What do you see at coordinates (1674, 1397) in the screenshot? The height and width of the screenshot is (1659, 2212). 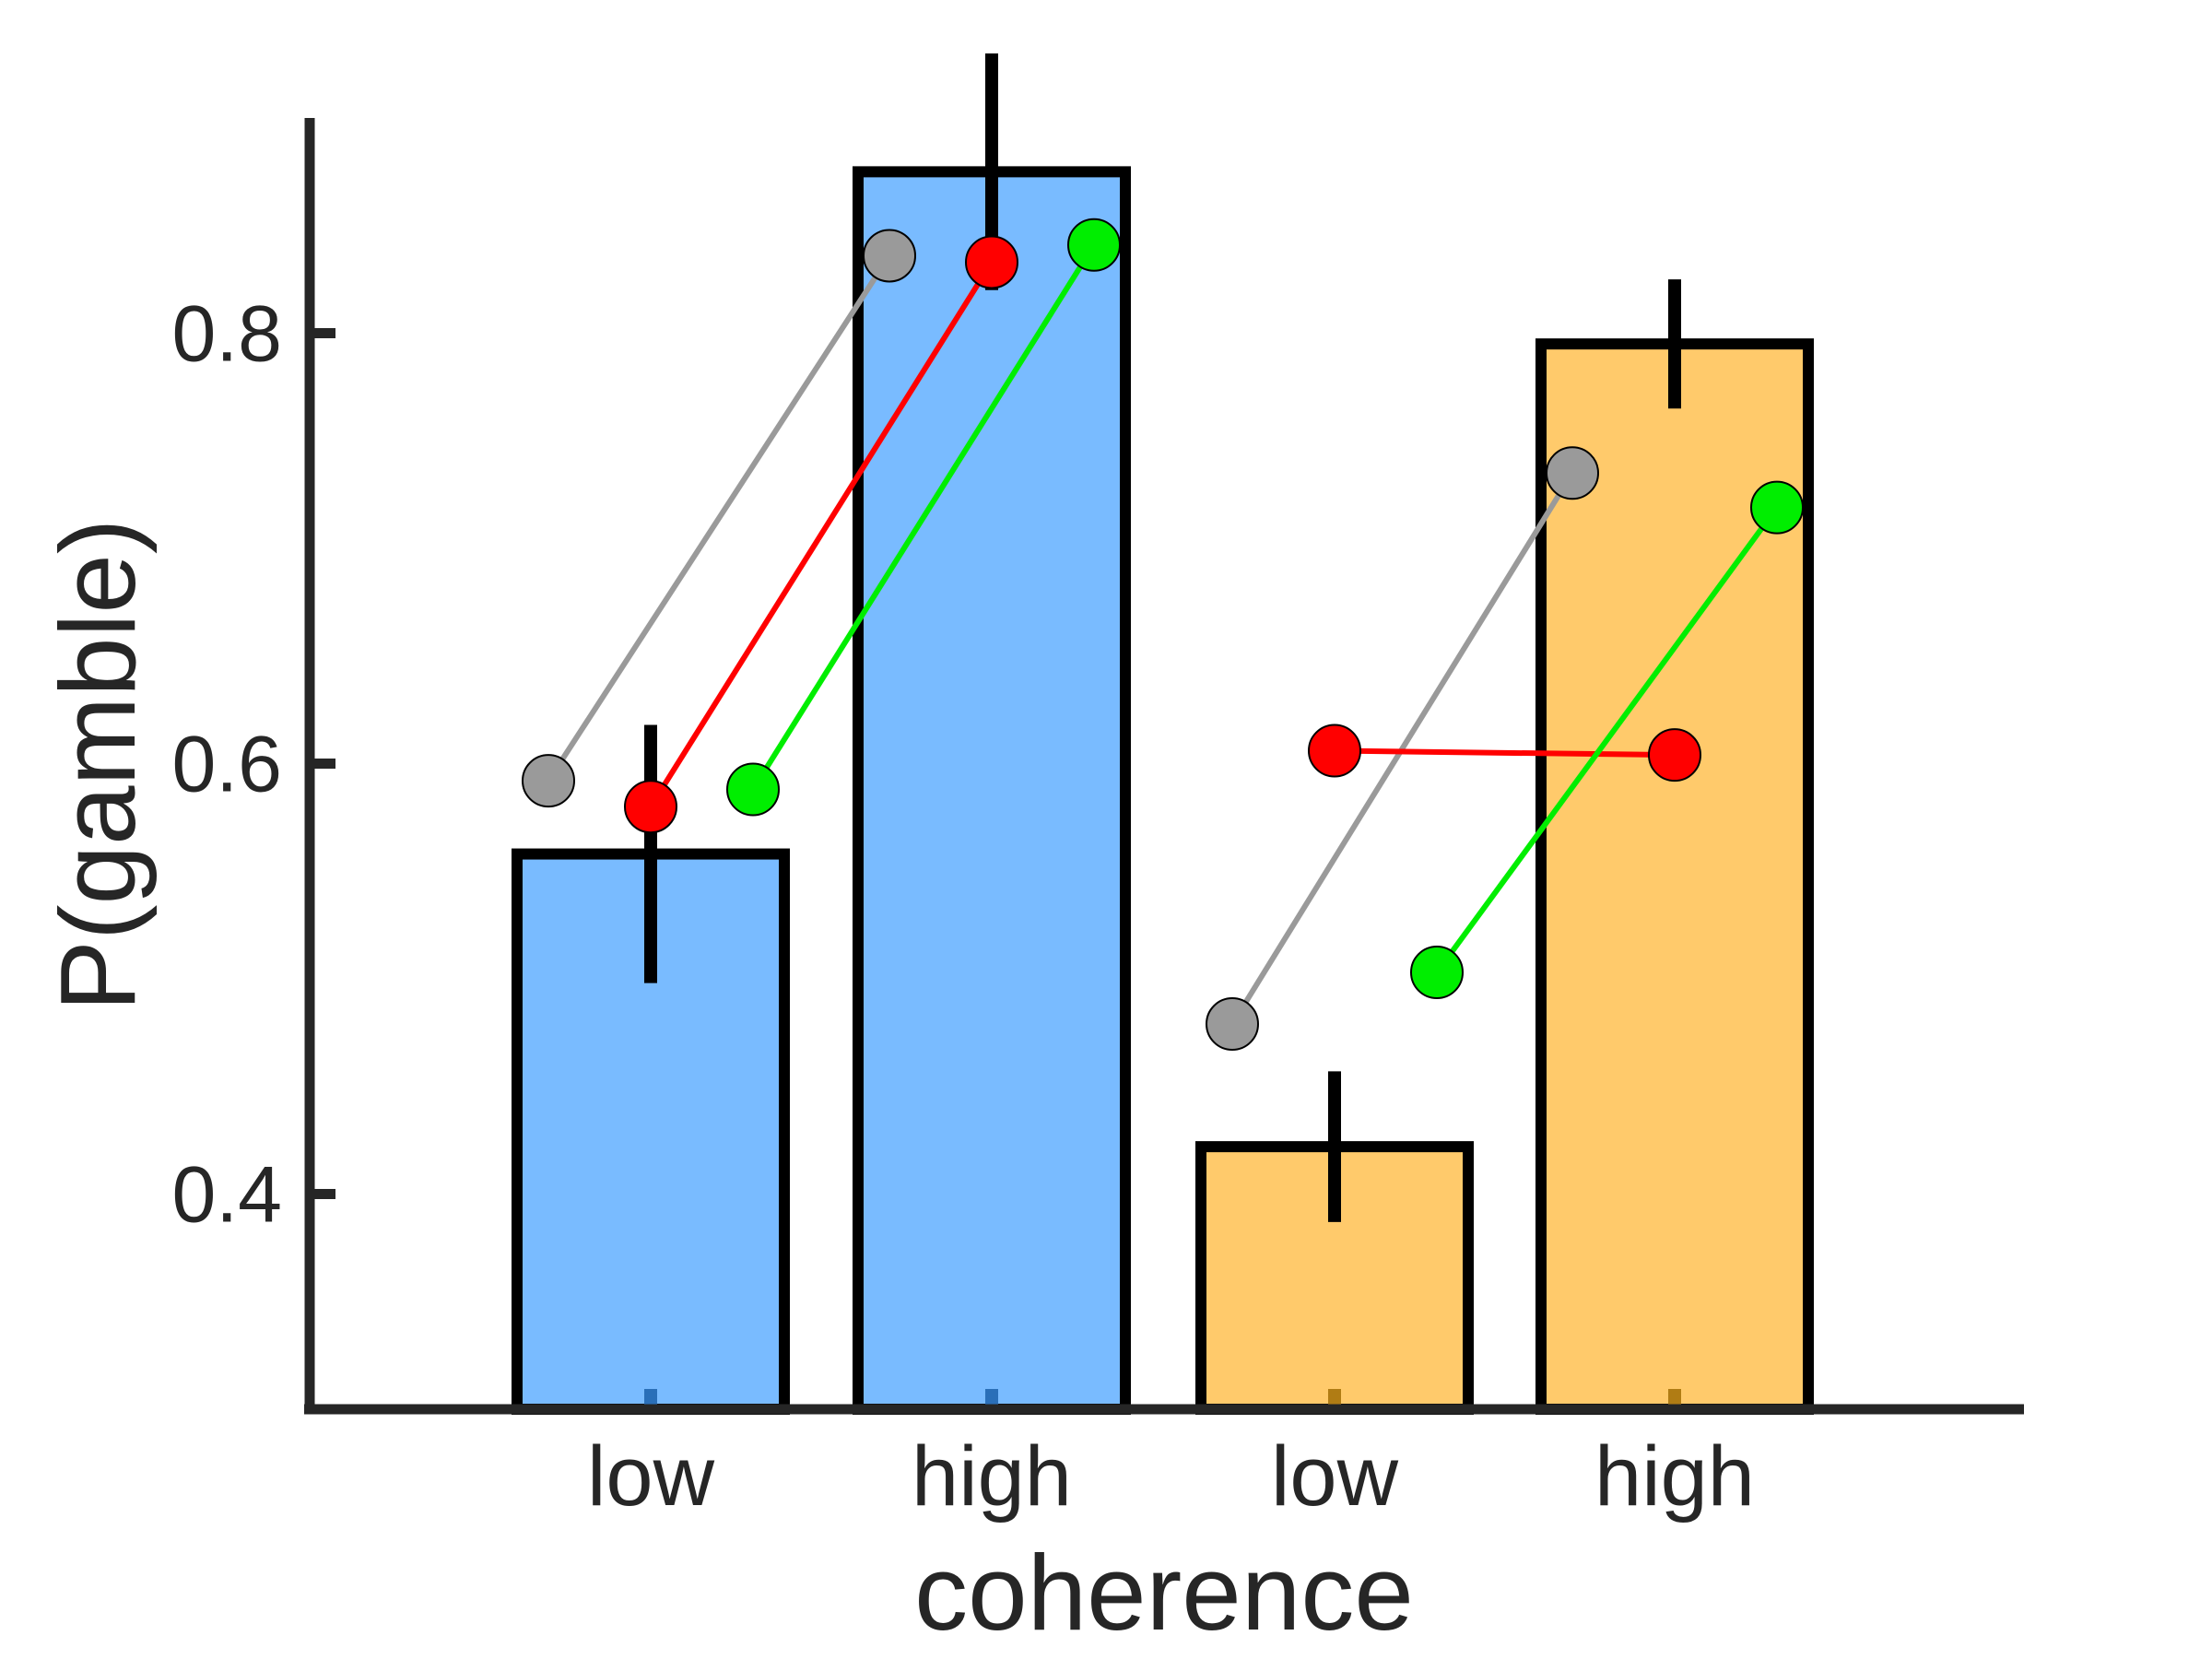 I see `bar-4-base-mark` at bounding box center [1674, 1397].